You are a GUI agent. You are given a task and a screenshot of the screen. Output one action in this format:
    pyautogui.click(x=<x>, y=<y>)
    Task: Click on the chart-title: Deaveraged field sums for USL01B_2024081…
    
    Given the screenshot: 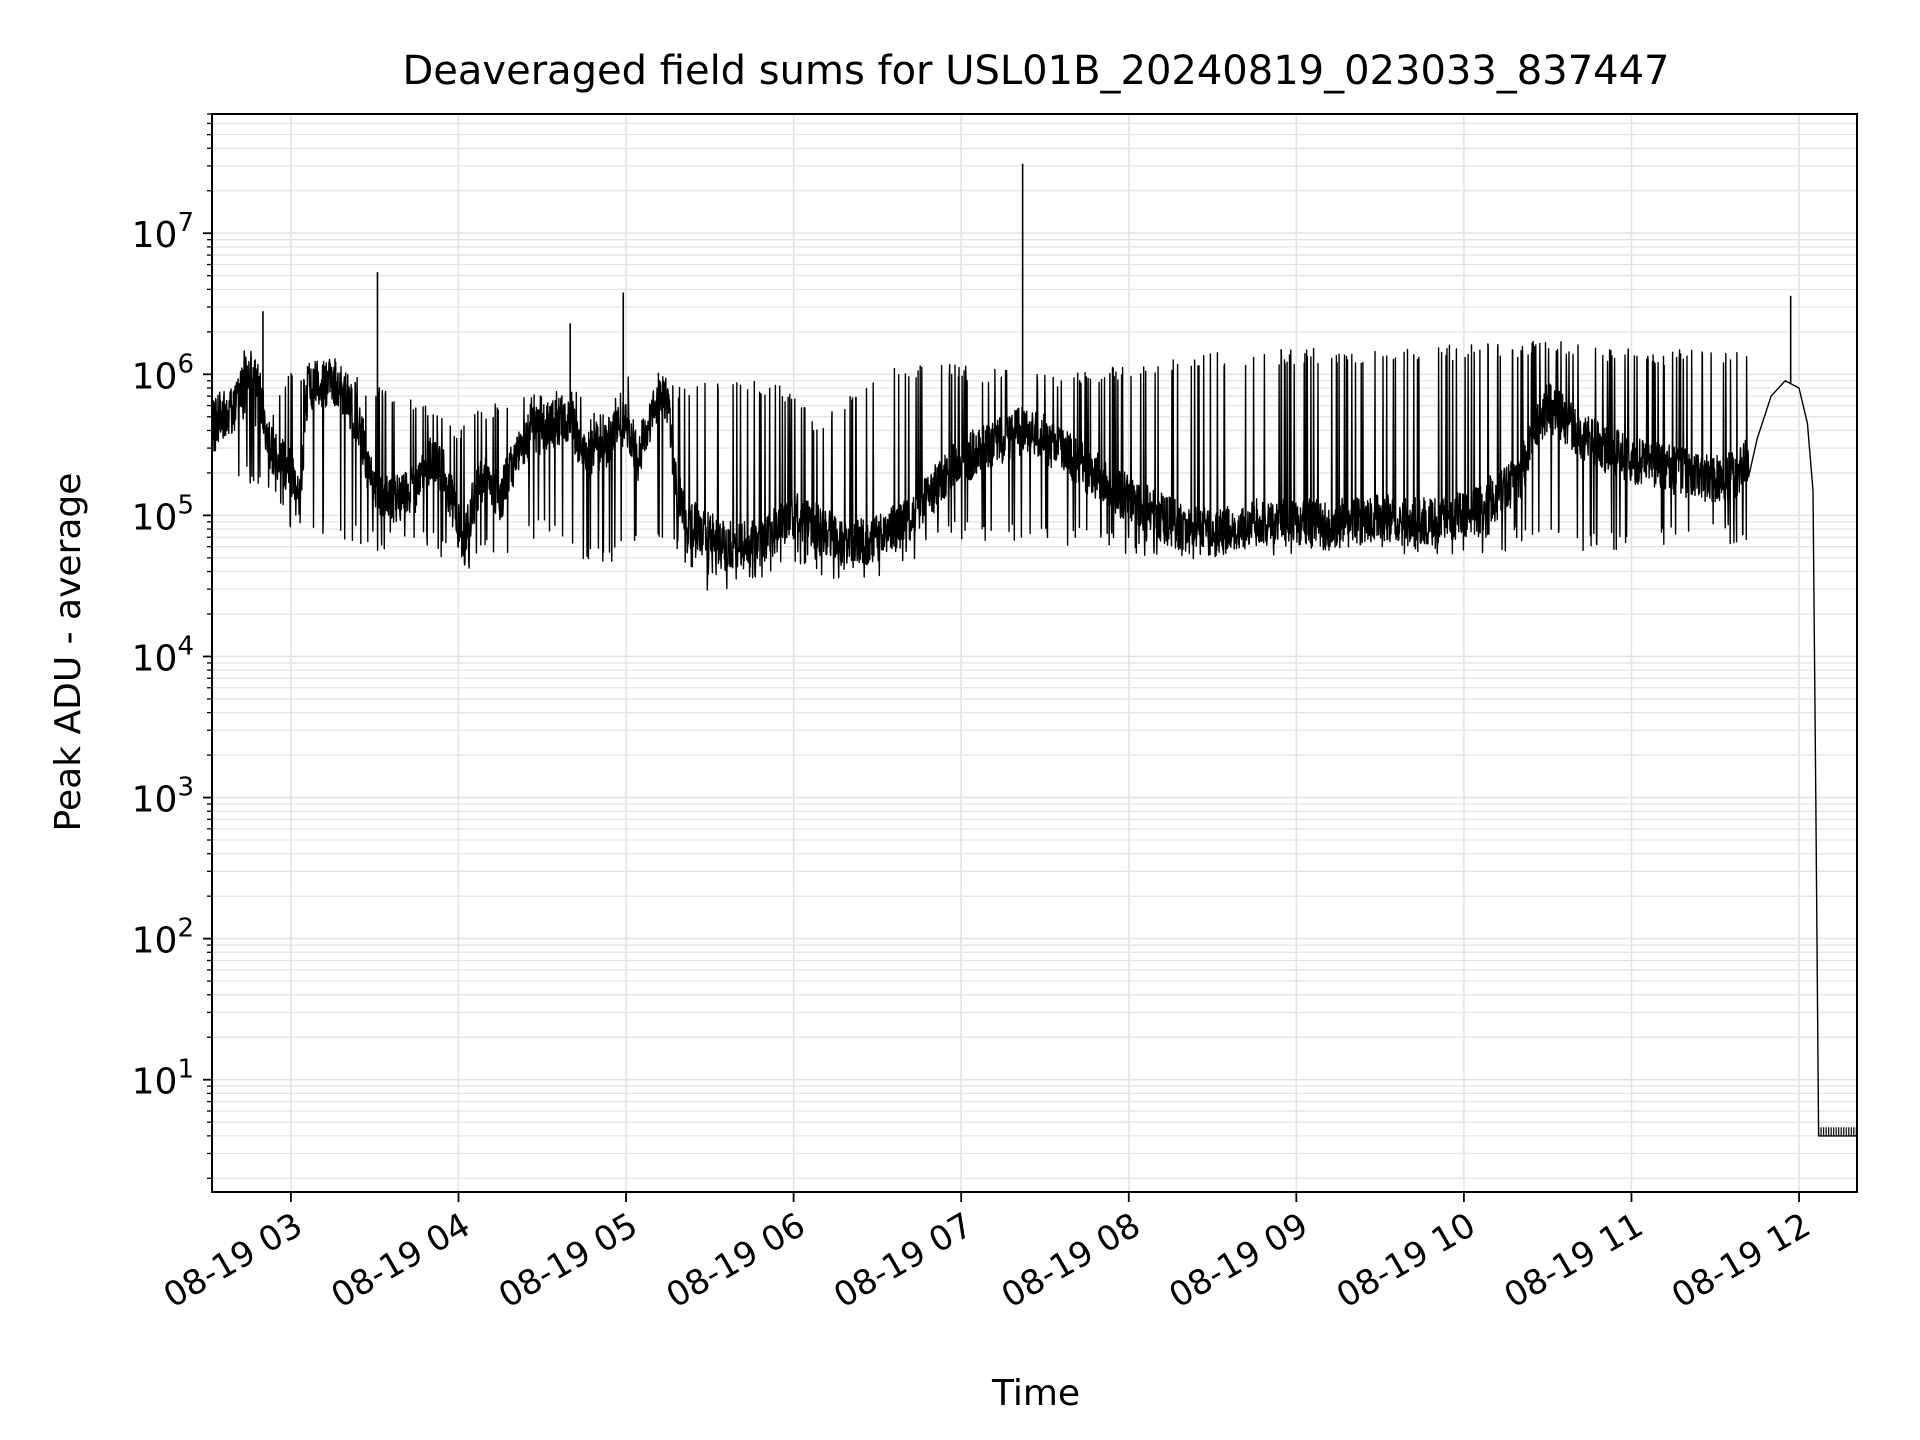 What is the action you would take?
    pyautogui.click(x=1036, y=71)
    